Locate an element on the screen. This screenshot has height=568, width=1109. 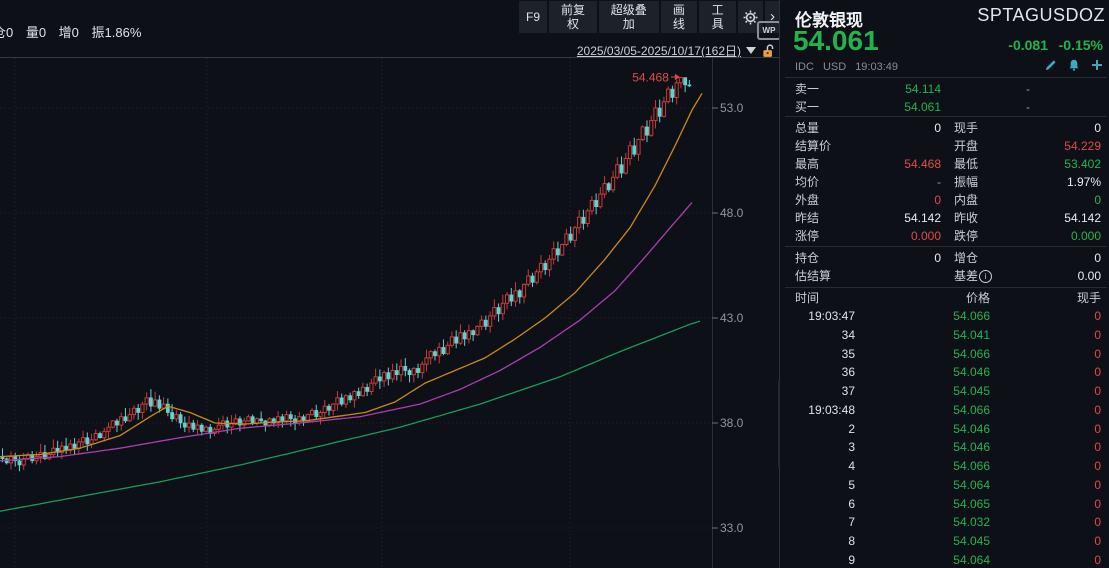
draw-line-button: 画线 is located at coordinates (679, 17).